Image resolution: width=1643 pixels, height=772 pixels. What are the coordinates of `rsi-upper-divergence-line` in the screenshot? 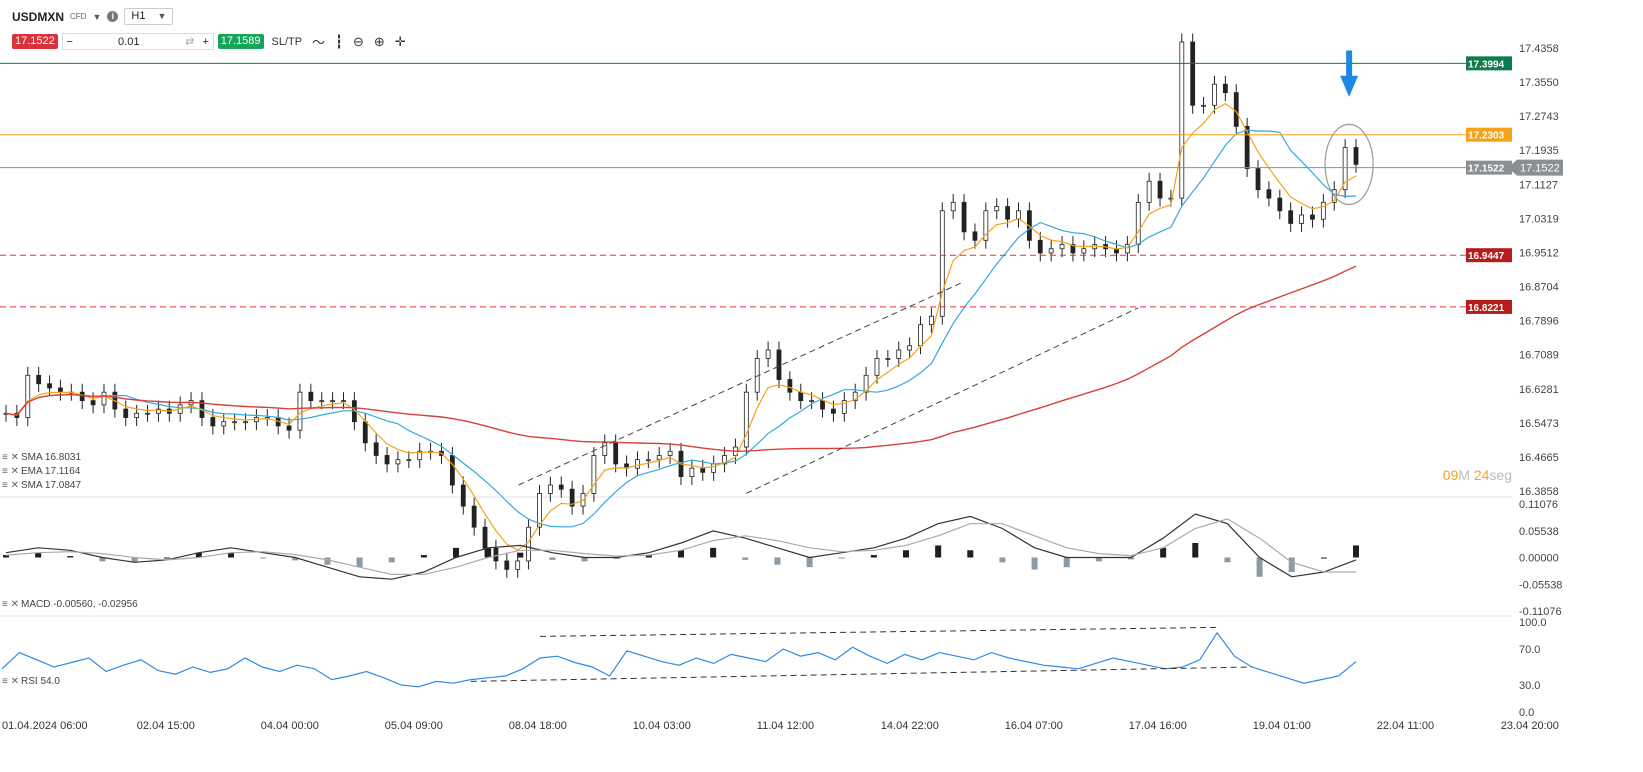 It's located at (879, 631).